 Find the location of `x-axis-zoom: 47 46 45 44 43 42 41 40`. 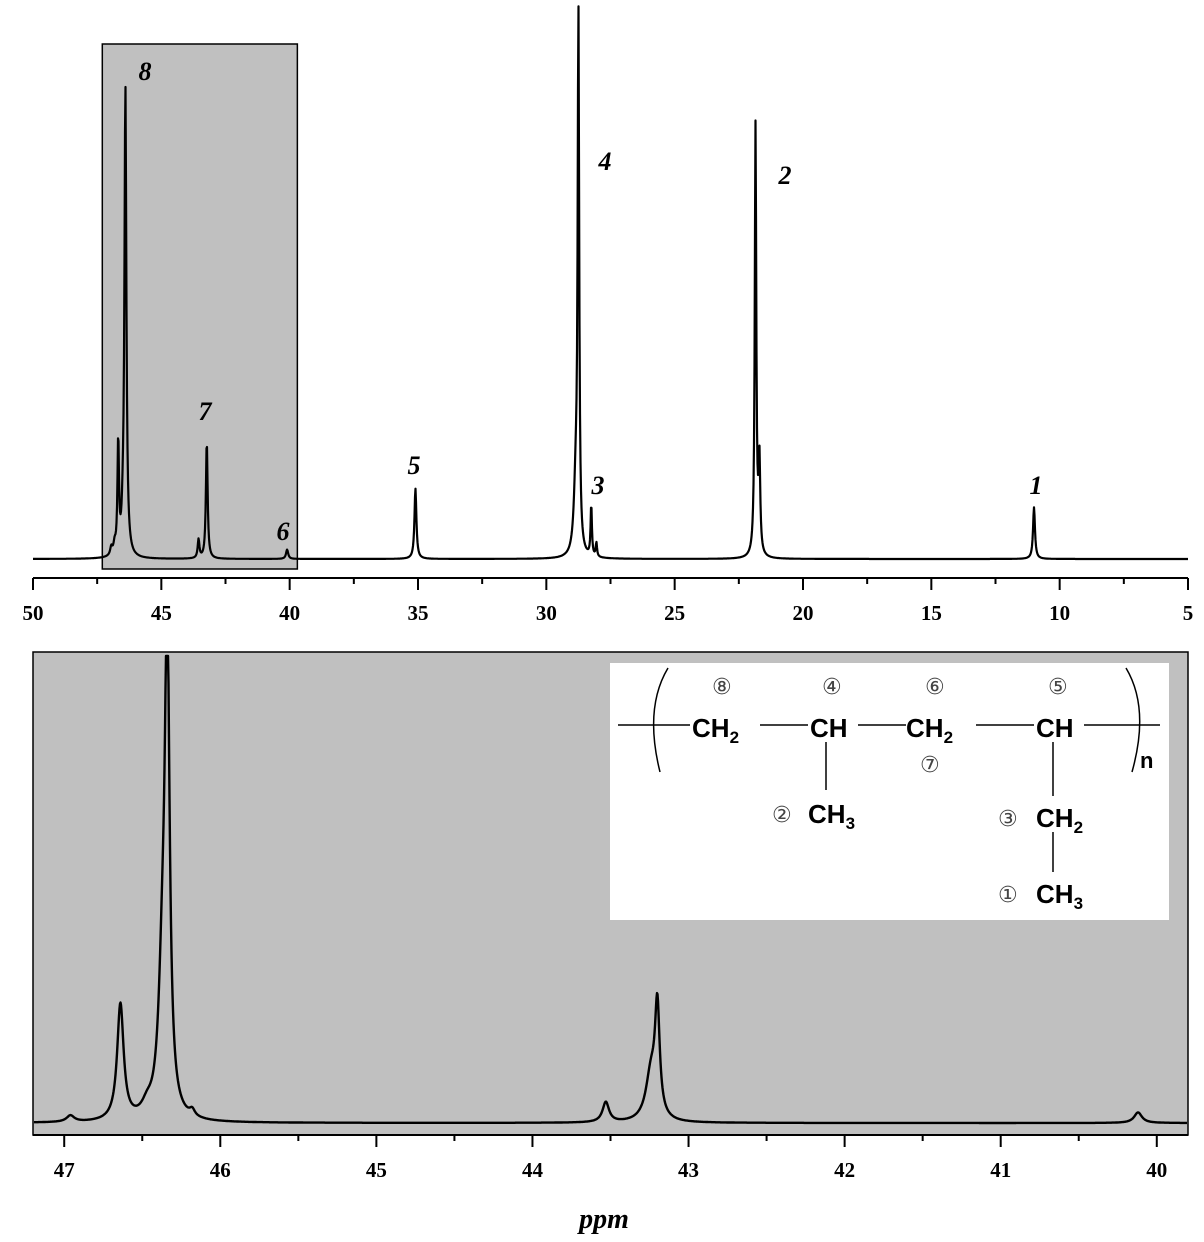

x-axis-zoom: 47 46 45 44 43 42 41 40 is located at coordinates (610, 1158).